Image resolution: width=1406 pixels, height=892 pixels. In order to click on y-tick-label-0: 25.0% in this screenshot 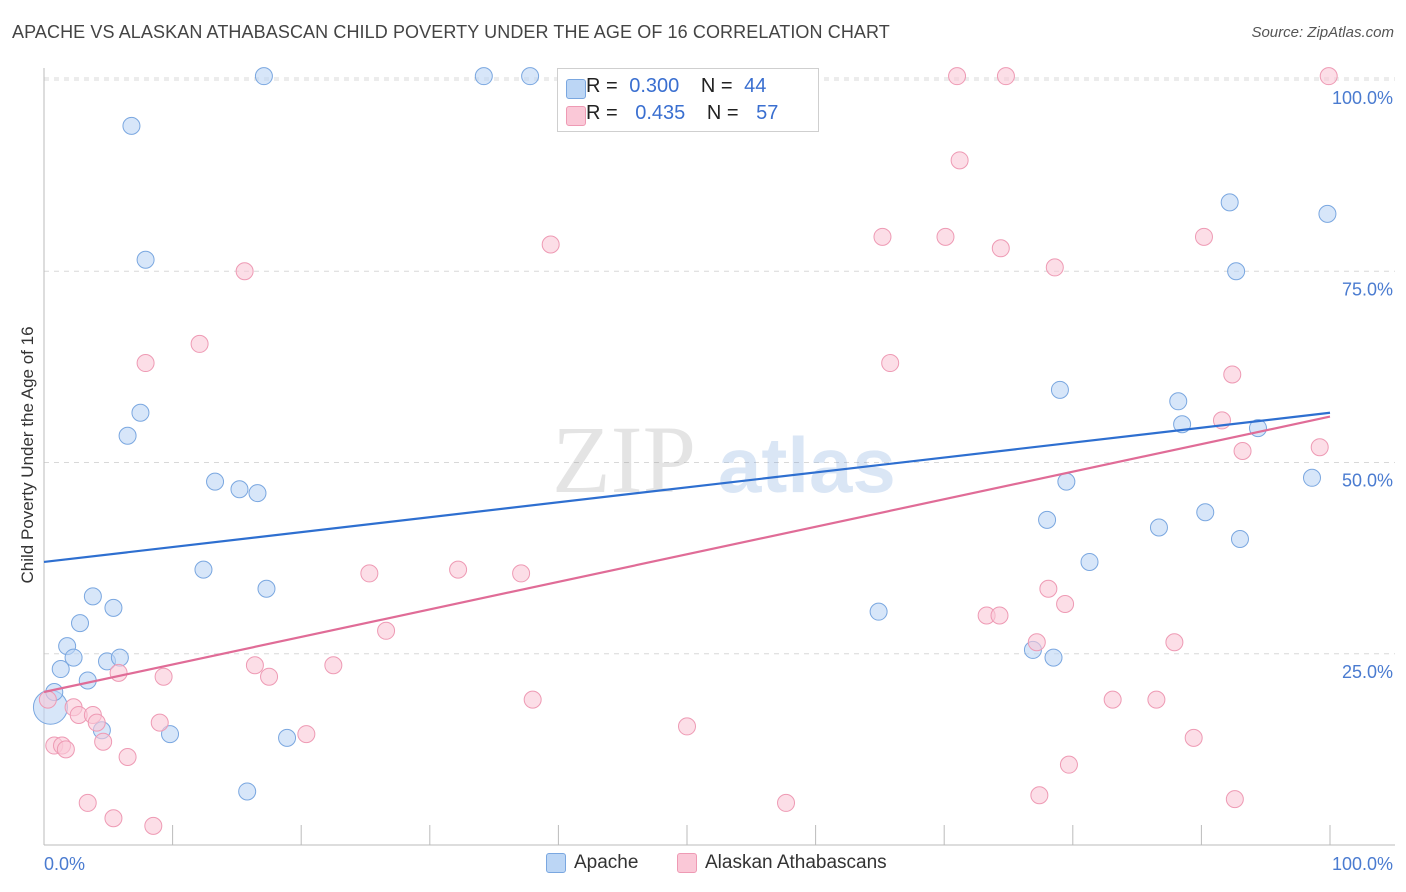, I will do `click(1367, 672)`.